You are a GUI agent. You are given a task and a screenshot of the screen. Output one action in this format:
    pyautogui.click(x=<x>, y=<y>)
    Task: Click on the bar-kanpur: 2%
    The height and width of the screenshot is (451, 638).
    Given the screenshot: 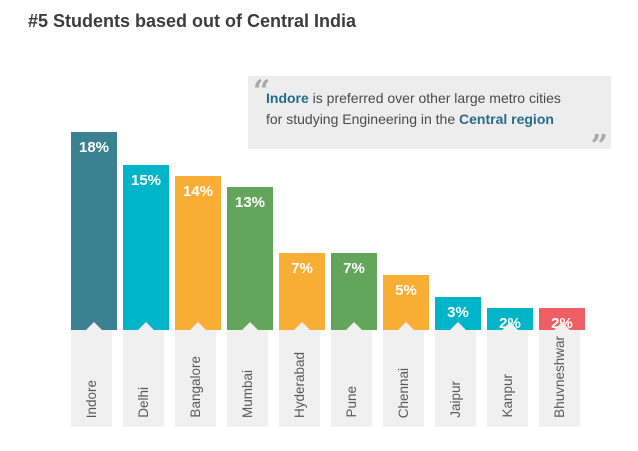 What is the action you would take?
    pyautogui.click(x=510, y=320)
    